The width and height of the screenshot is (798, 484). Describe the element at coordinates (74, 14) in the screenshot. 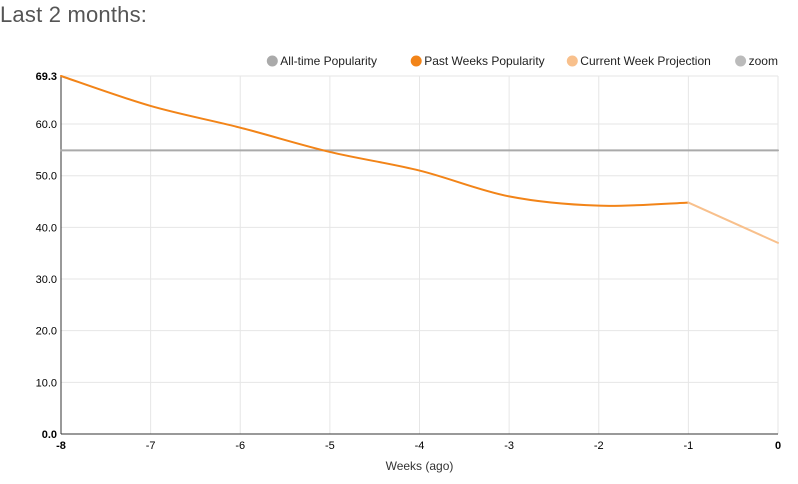

I see `page-title: Last 2 months:` at that location.